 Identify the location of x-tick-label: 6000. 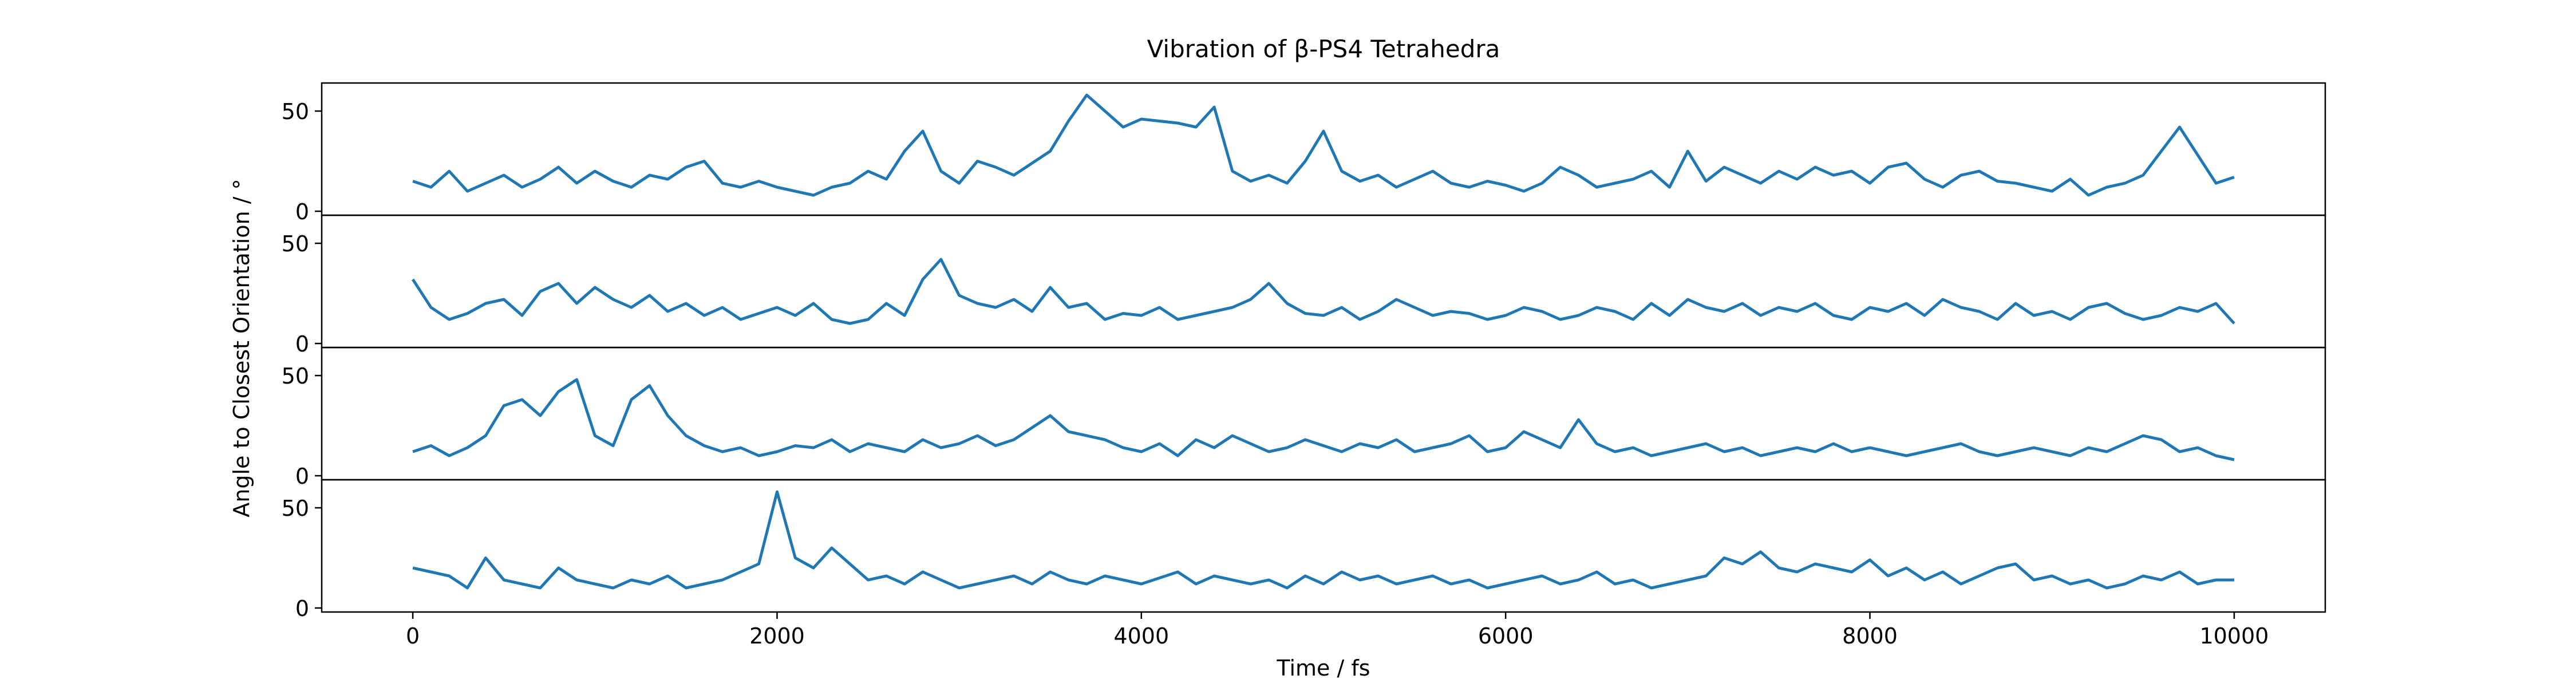
(1506, 636).